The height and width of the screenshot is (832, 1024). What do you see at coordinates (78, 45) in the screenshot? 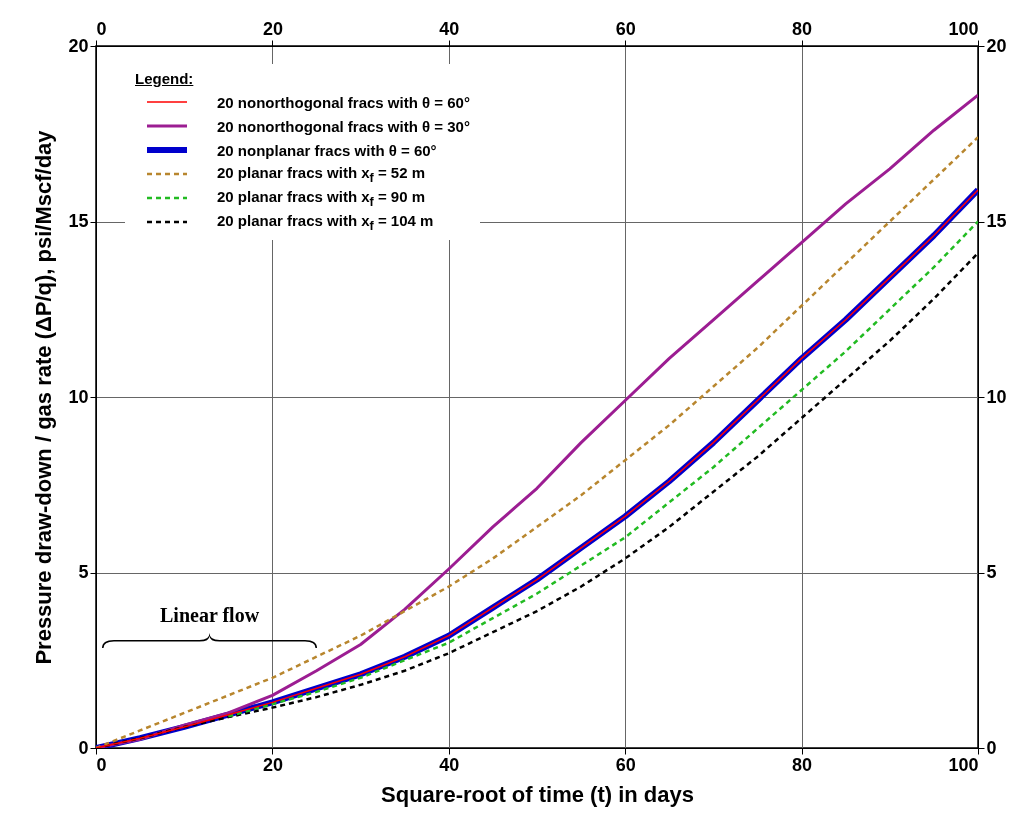
I see `y-tick-label: 20` at bounding box center [78, 45].